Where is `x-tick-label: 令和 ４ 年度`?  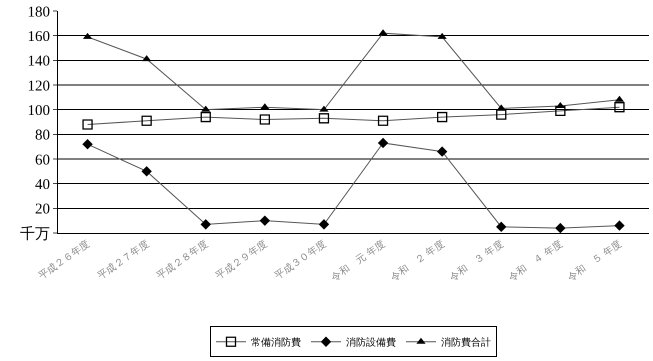 x-tick-label: 令和 ４ 年度 is located at coordinates (535, 261).